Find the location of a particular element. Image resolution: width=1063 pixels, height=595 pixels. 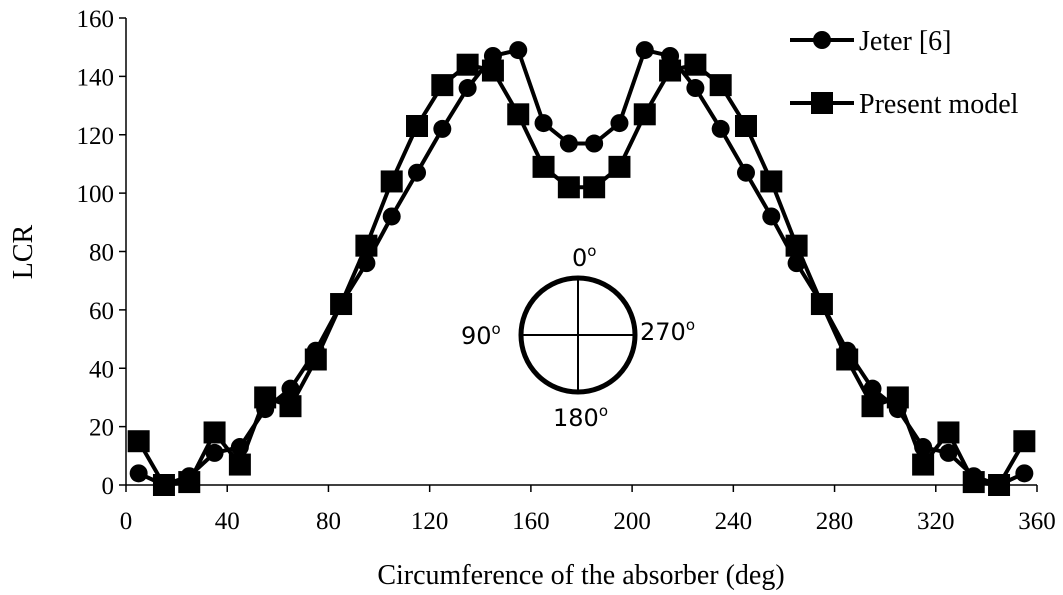

orientation-inset: 0o 90o 270o 180o is located at coordinates (578, 337).